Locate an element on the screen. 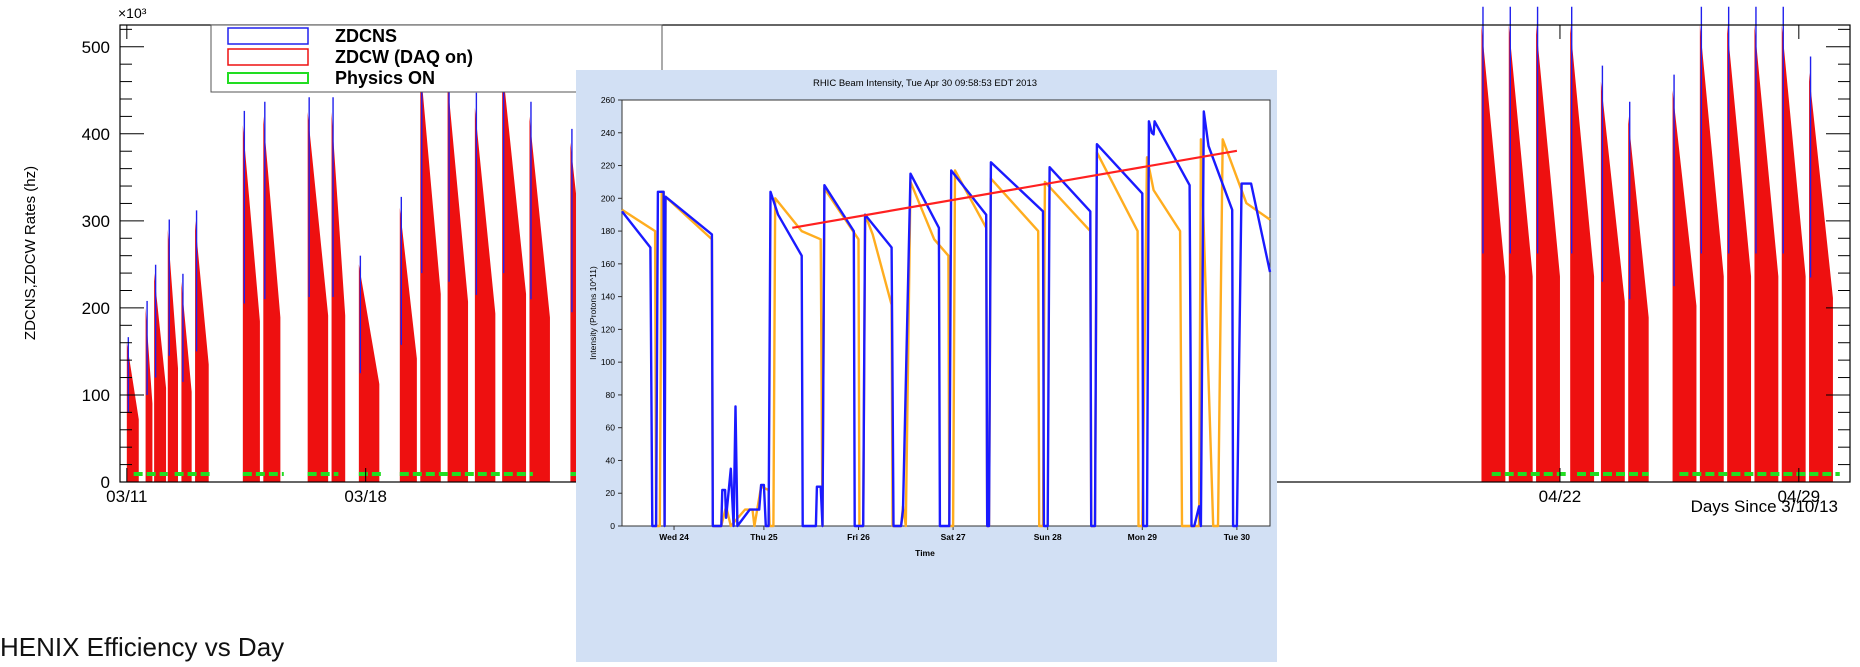 The width and height of the screenshot is (1860, 667). inset-y-tick-label-180: 180 is located at coordinates (608, 231).